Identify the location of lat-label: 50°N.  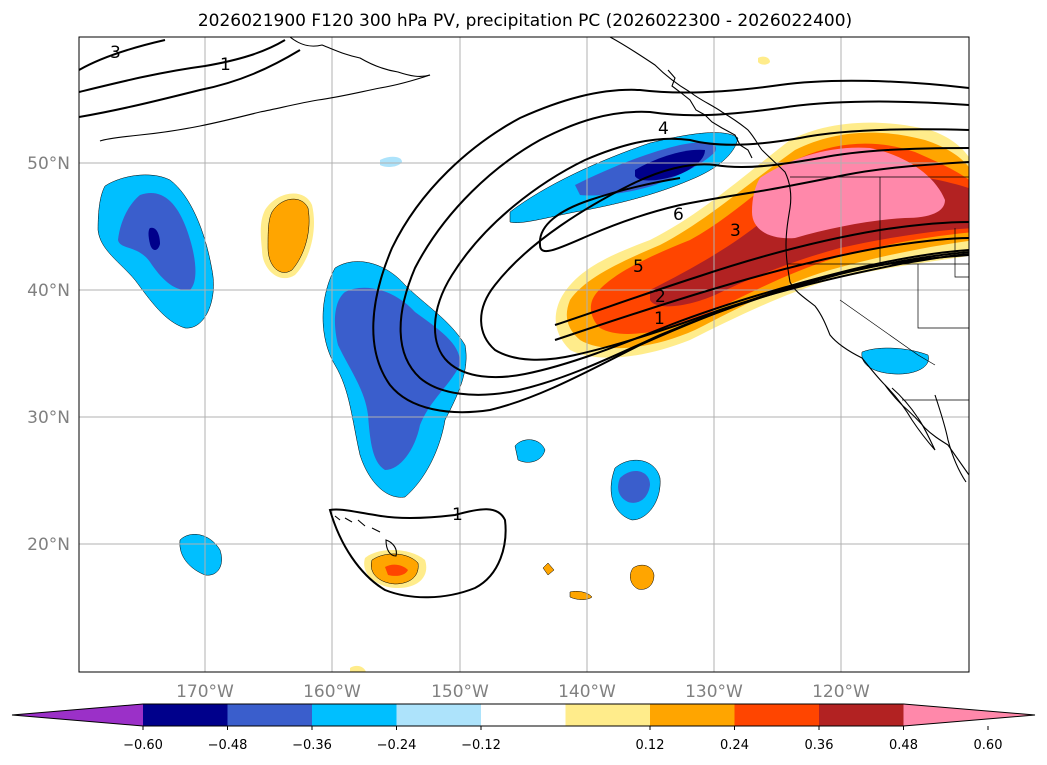
(48, 164).